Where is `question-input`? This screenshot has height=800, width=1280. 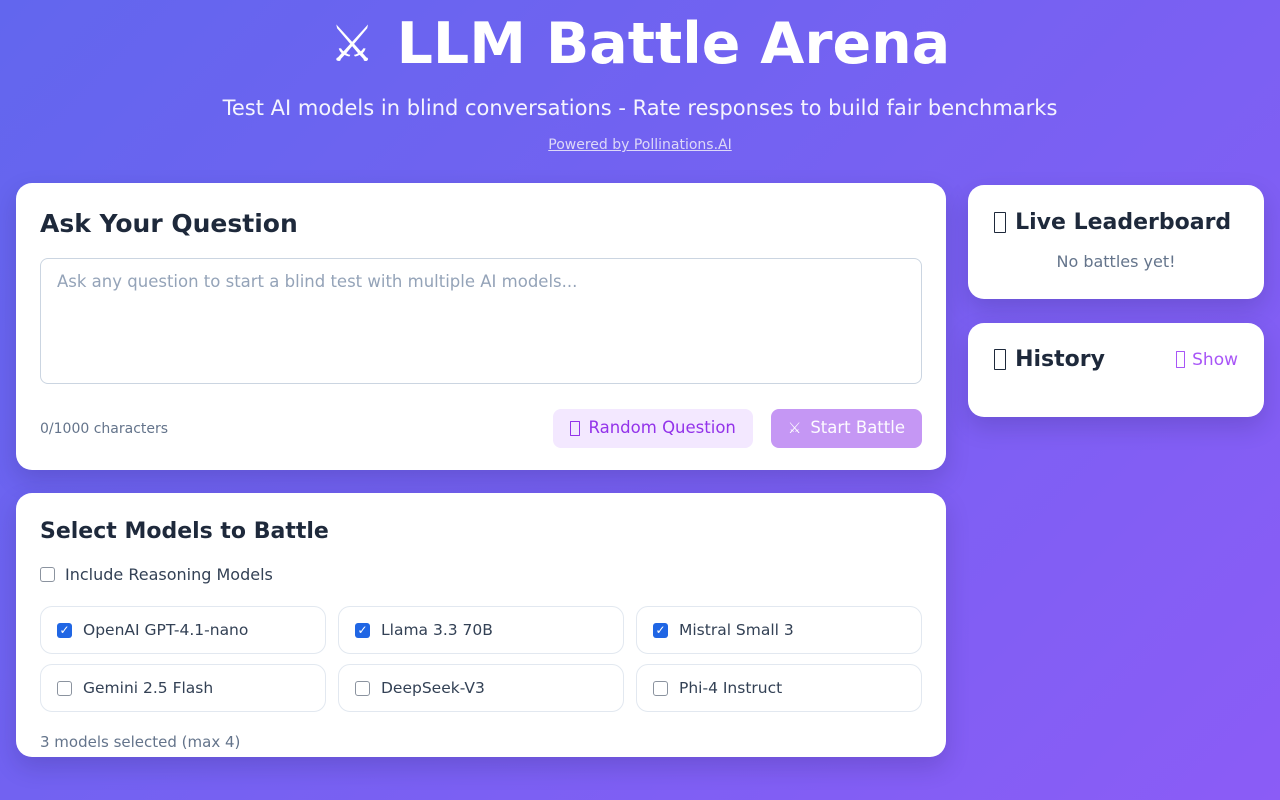
question-input is located at coordinates (481, 321).